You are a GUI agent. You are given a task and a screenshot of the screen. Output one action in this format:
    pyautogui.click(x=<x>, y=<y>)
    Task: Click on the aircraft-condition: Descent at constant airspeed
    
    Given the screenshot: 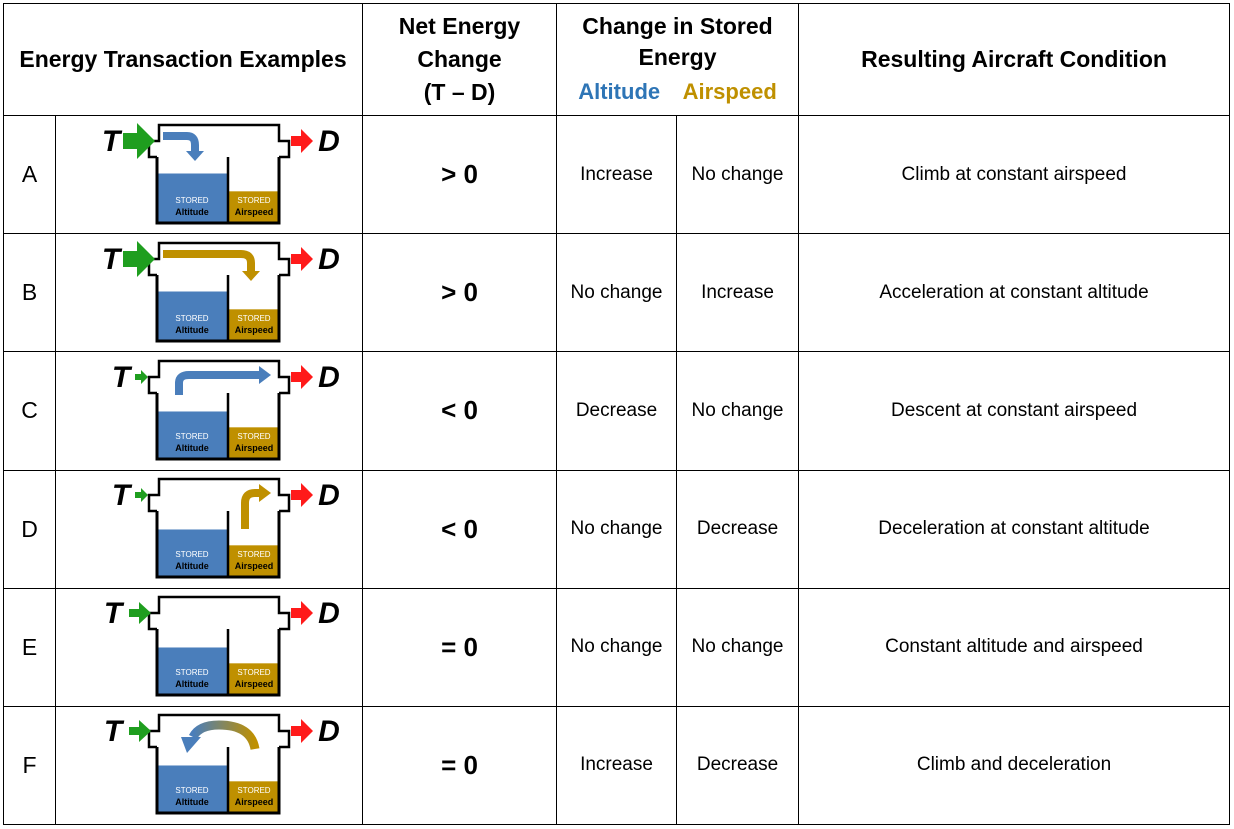 What is the action you would take?
    pyautogui.click(x=1014, y=411)
    